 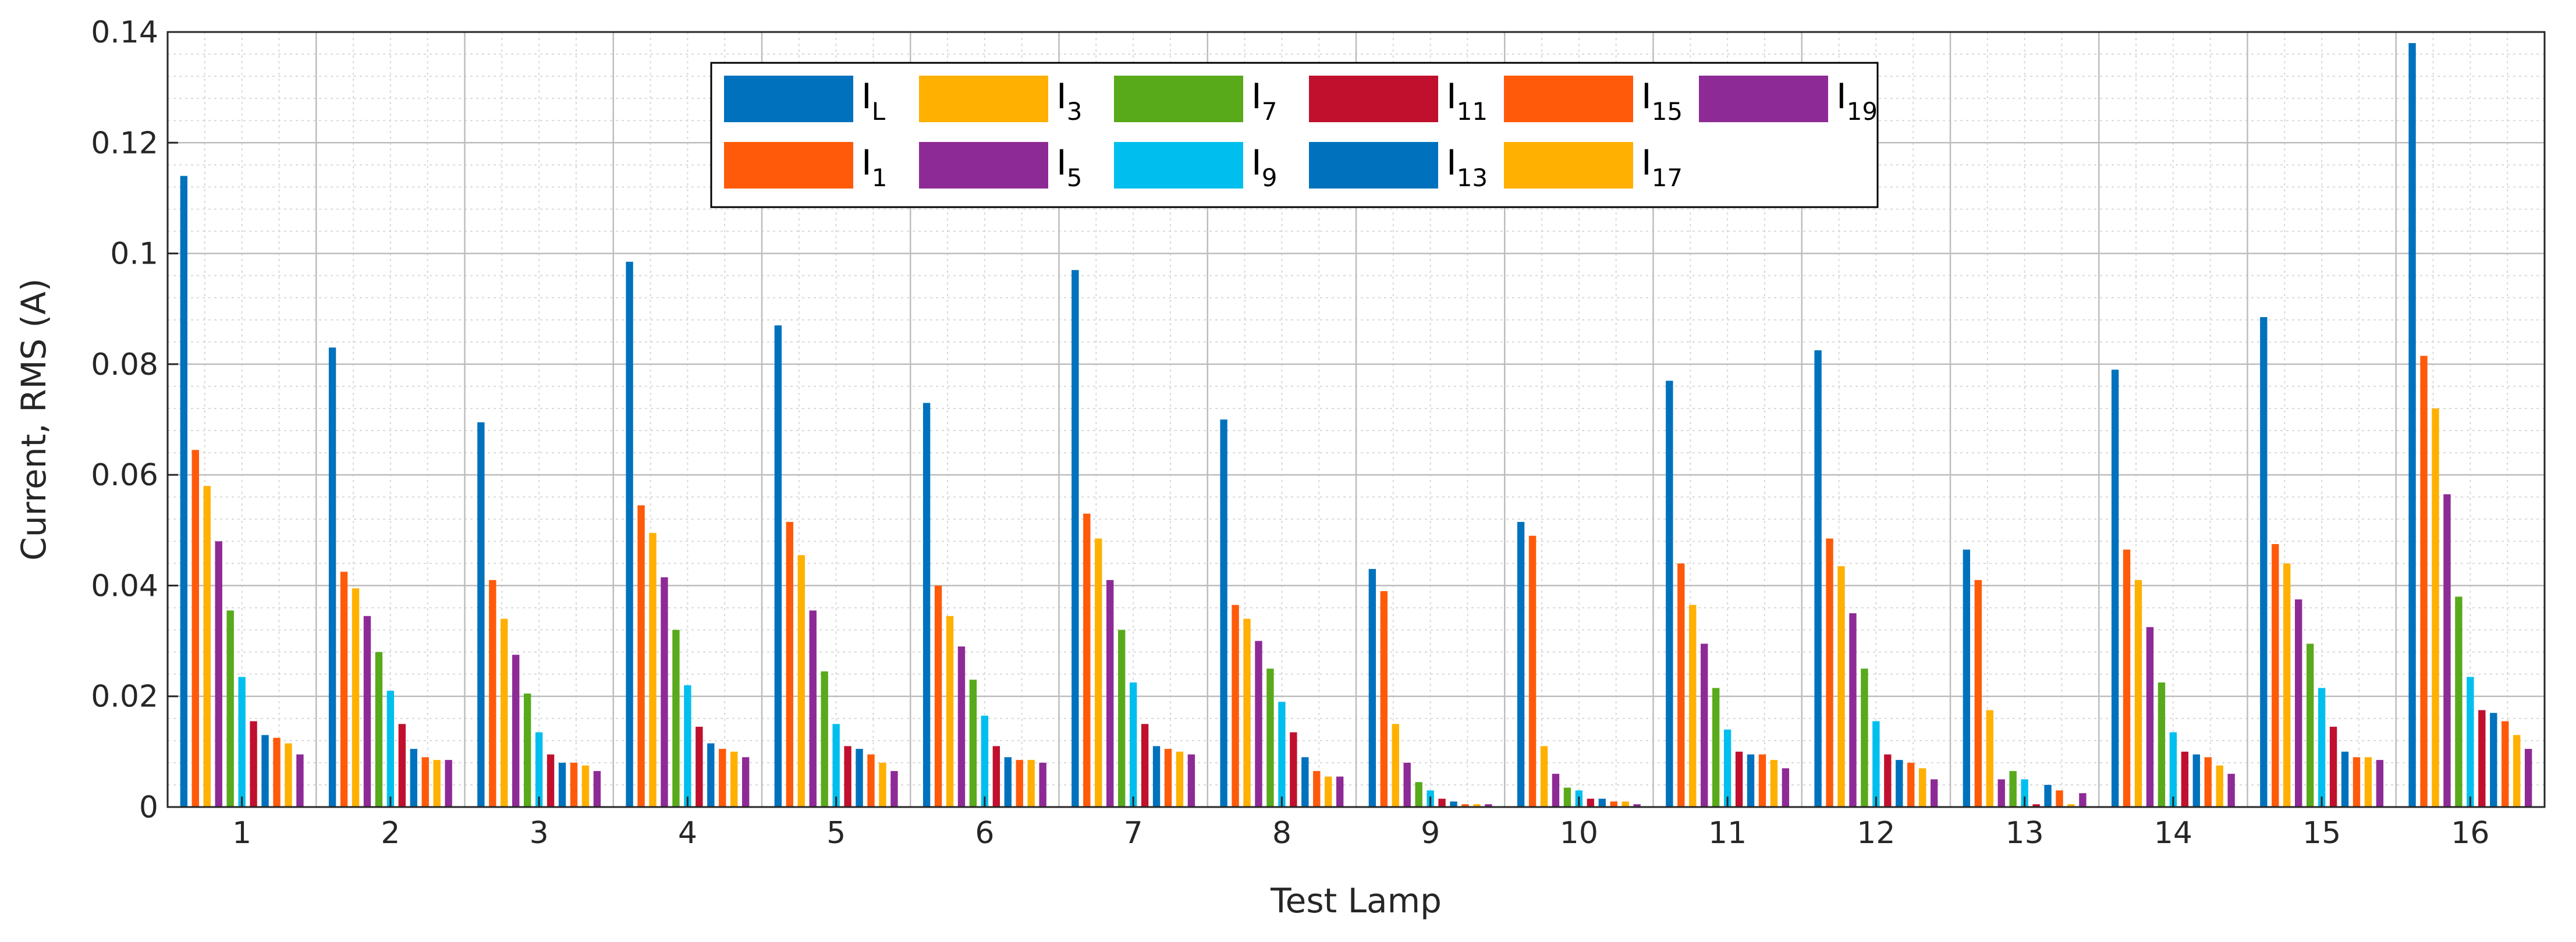 I want to click on bar-1-IL, so click(x=184, y=491).